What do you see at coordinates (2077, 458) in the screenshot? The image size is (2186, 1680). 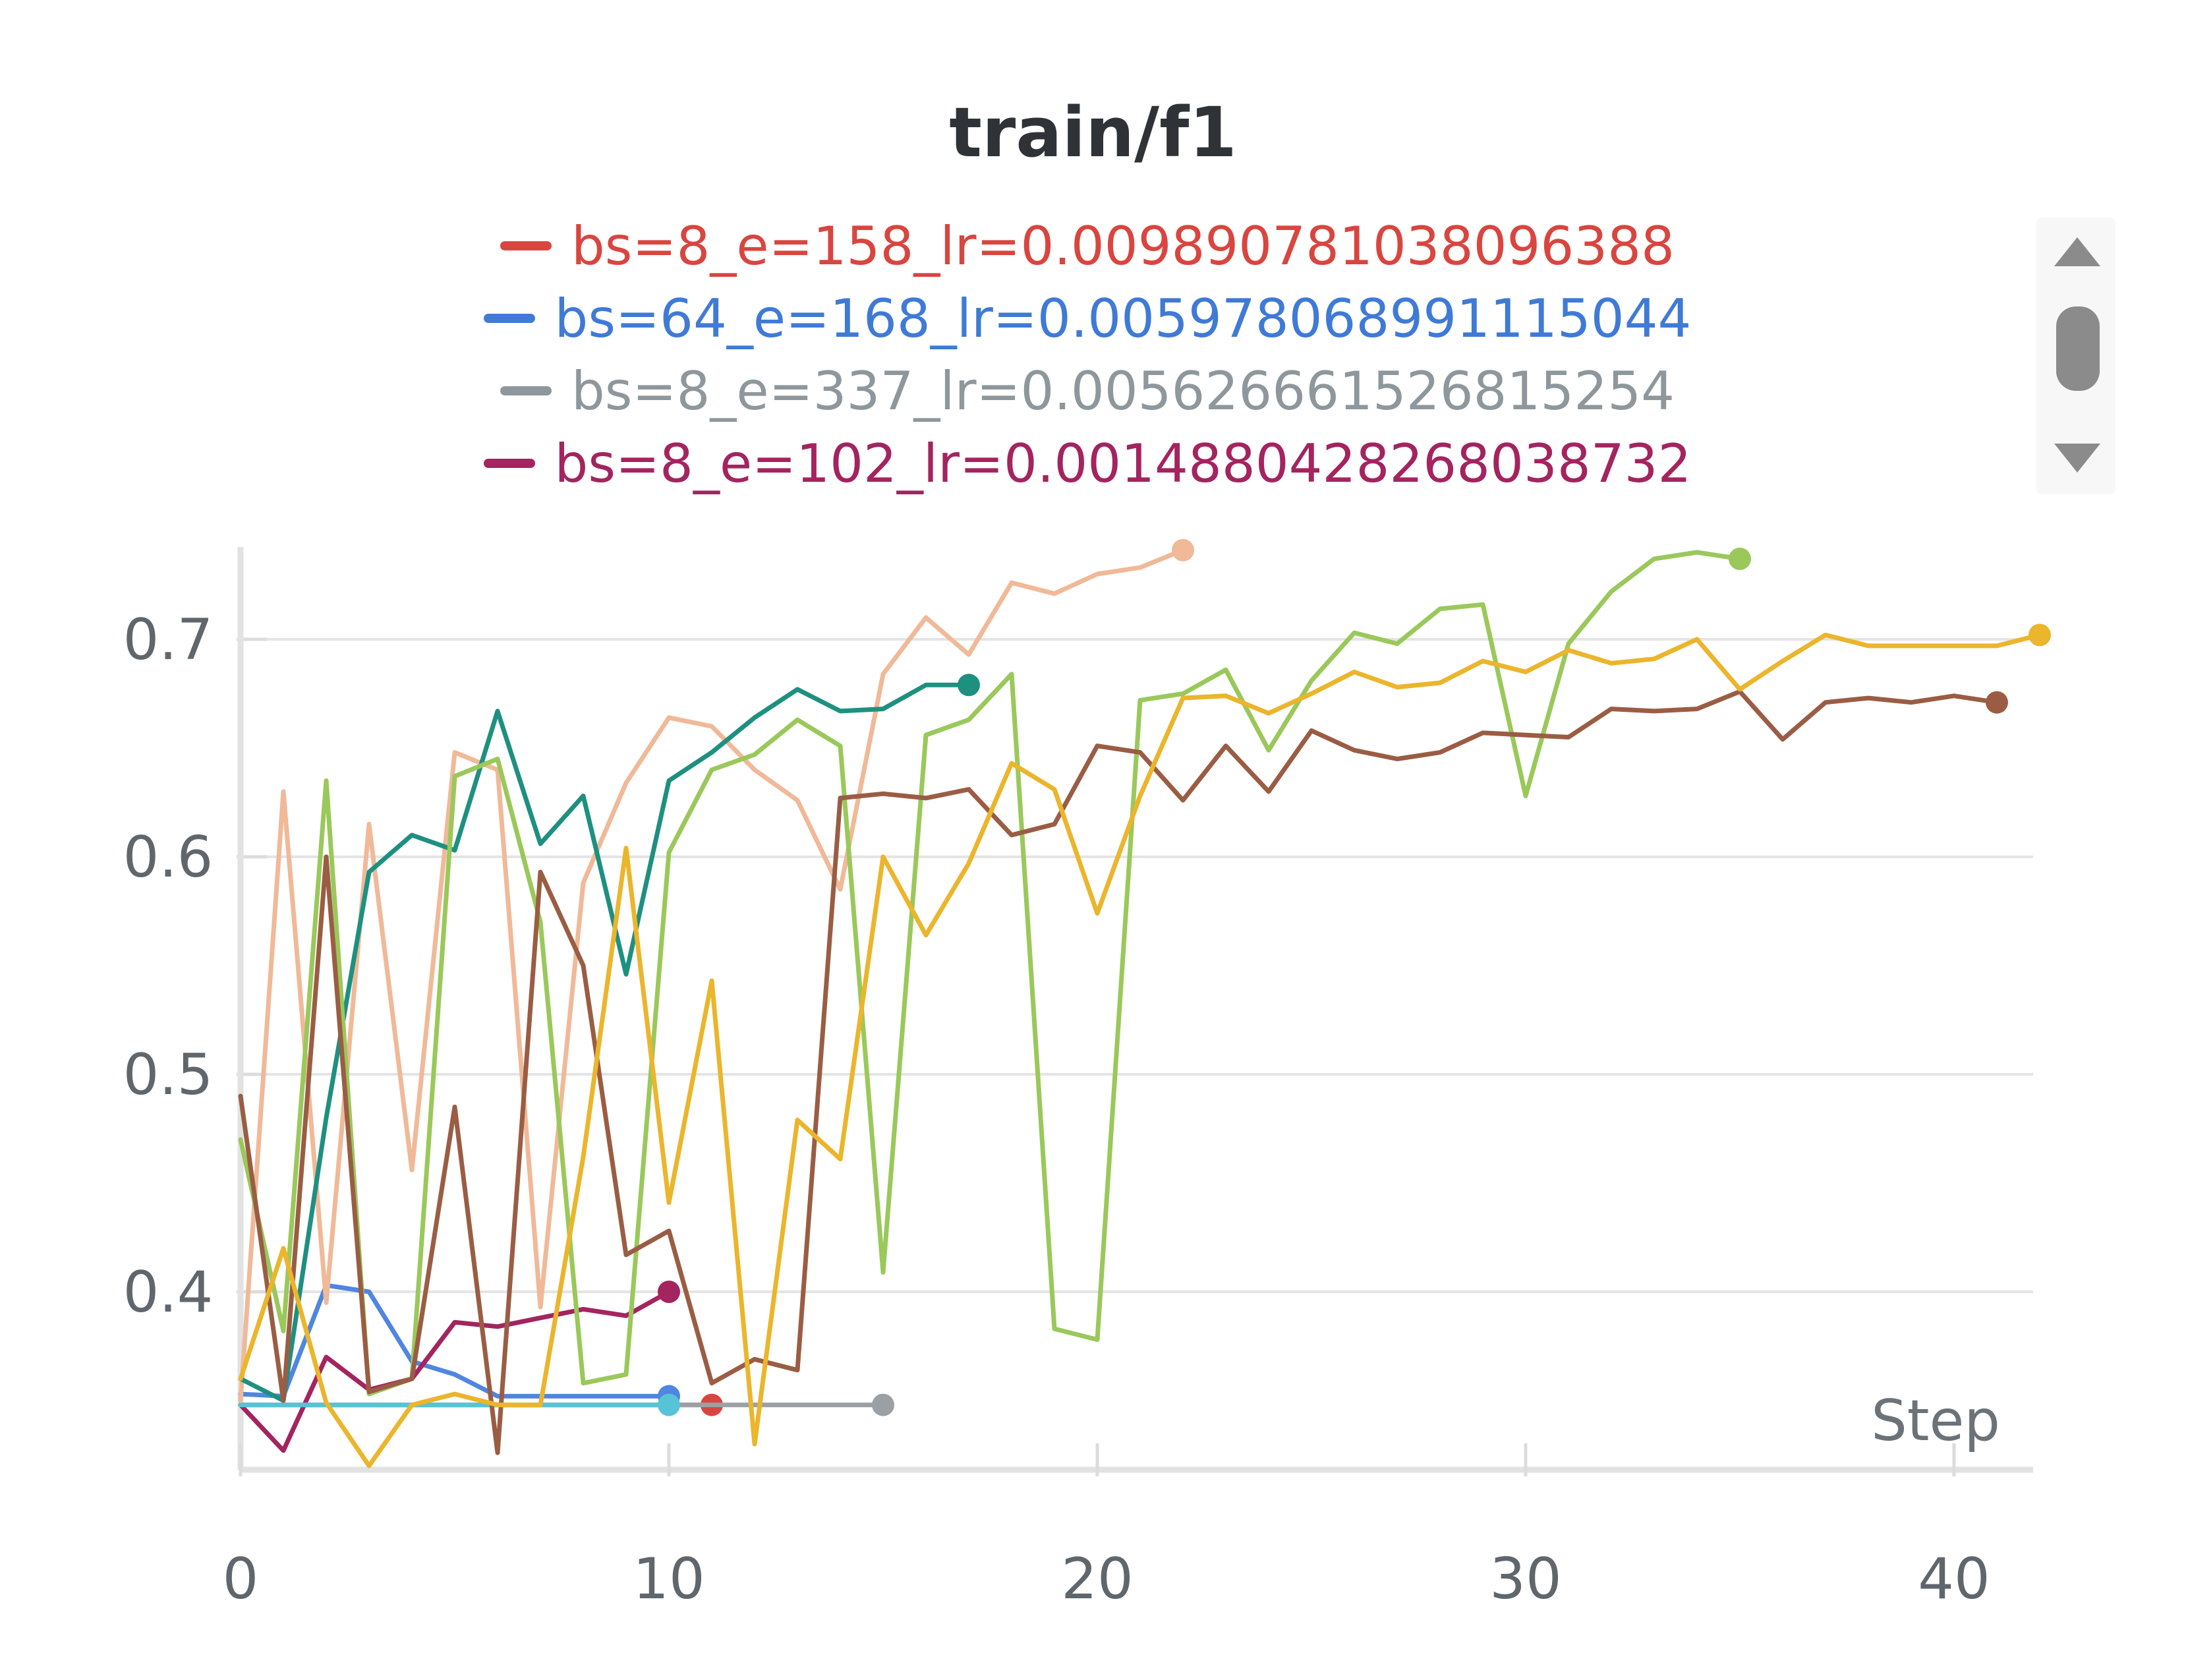 I see `scroll-down-arrow-icon` at bounding box center [2077, 458].